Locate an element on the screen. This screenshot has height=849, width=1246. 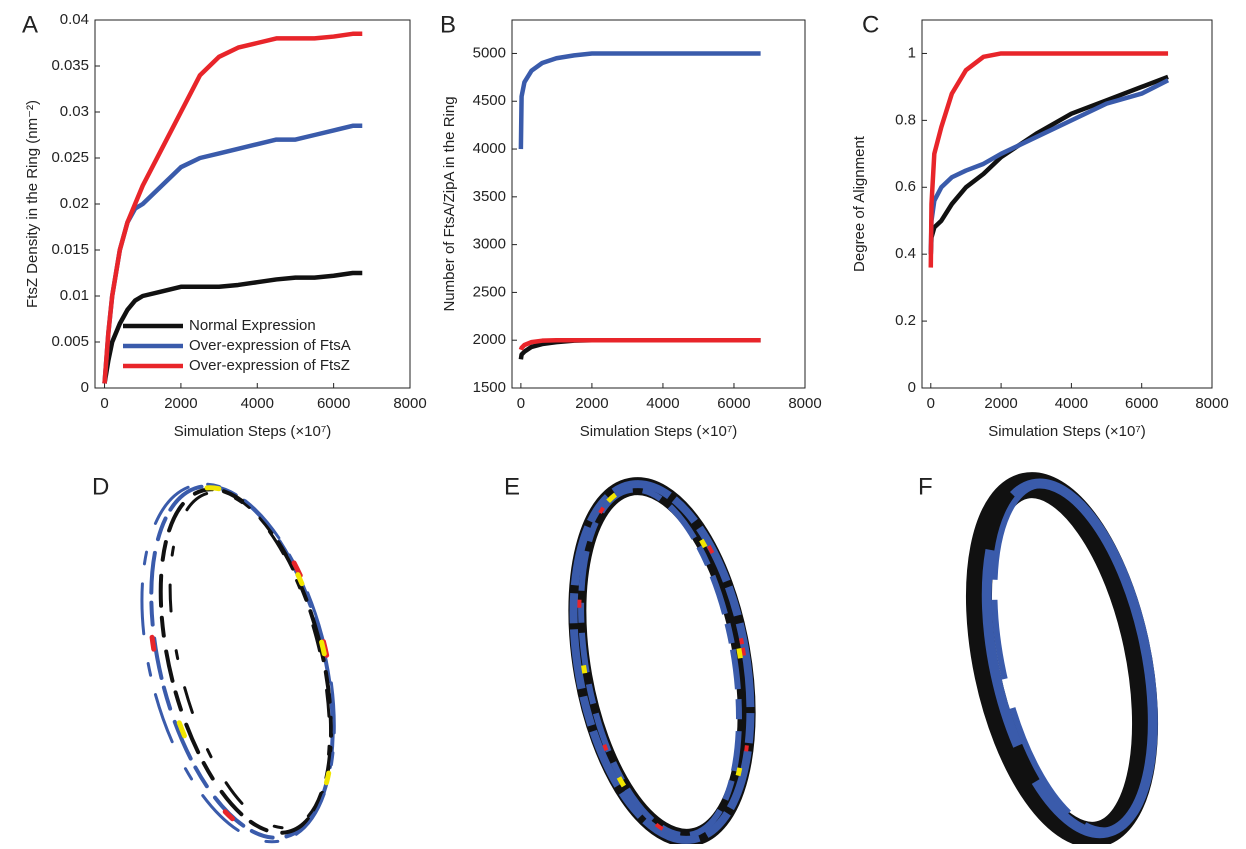
legend-label: Over-expression of FtsA is located at coordinates (270, 345).